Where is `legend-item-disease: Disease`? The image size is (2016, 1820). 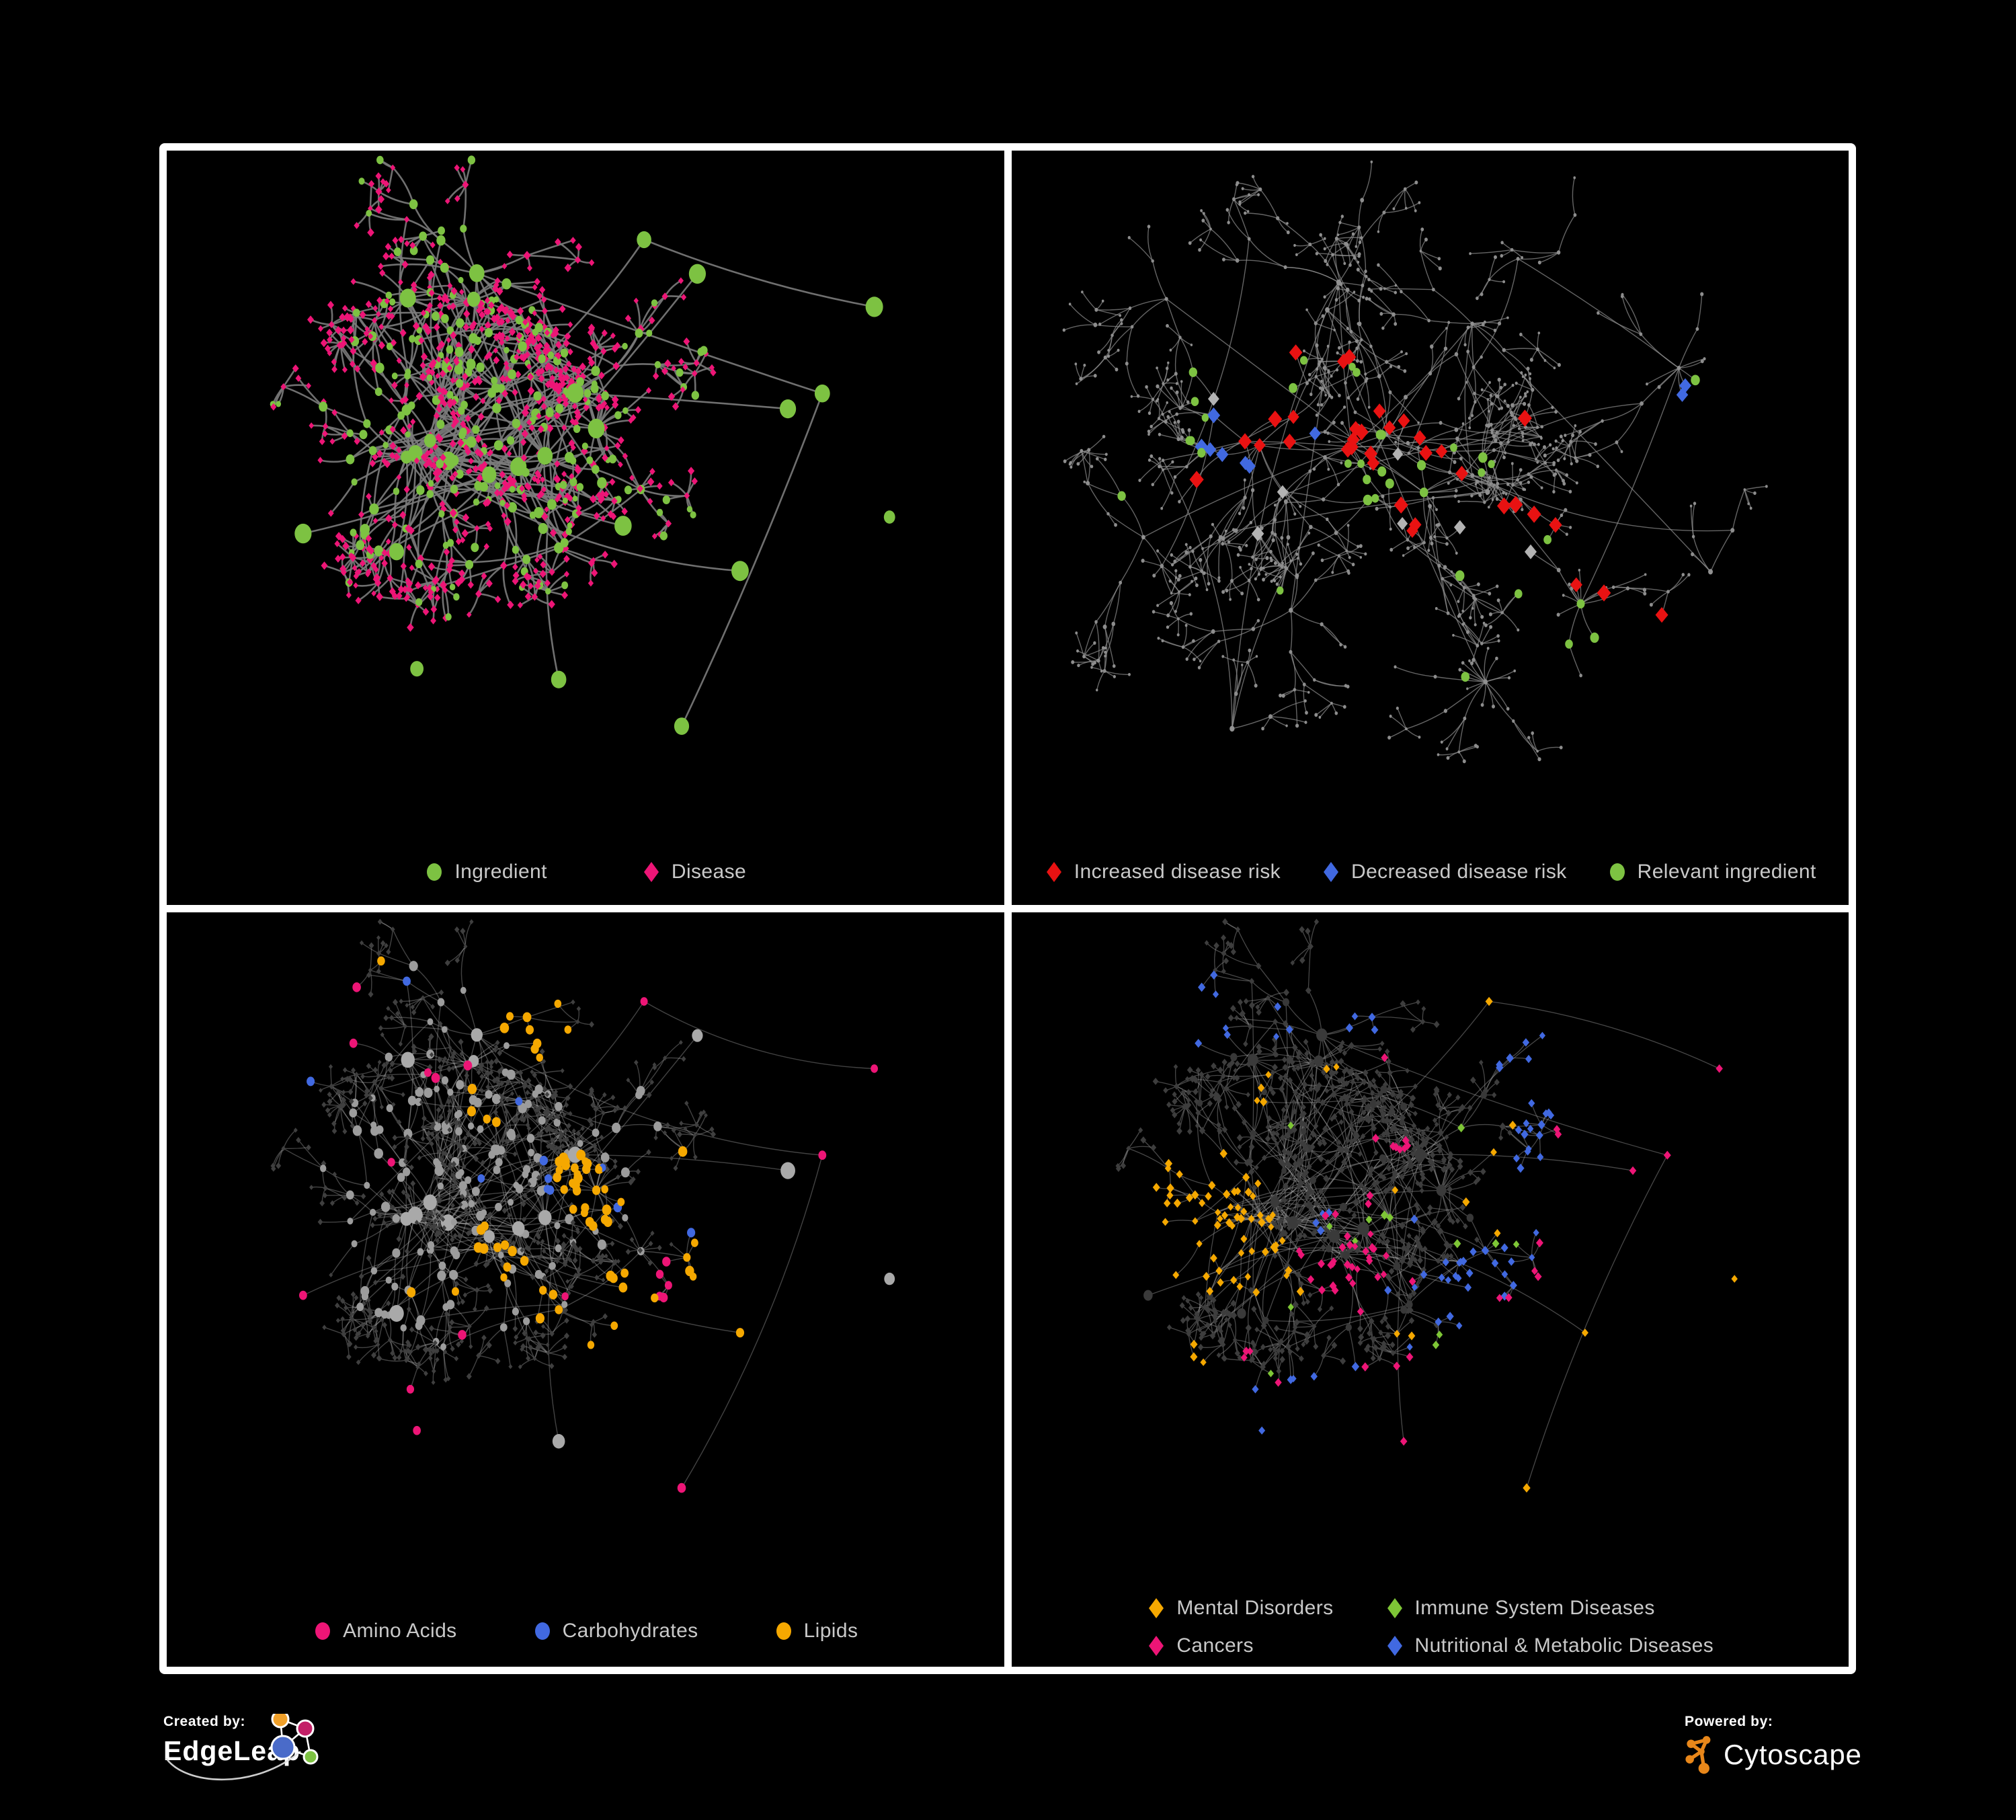 legend-item-disease: Disease is located at coordinates (693, 872).